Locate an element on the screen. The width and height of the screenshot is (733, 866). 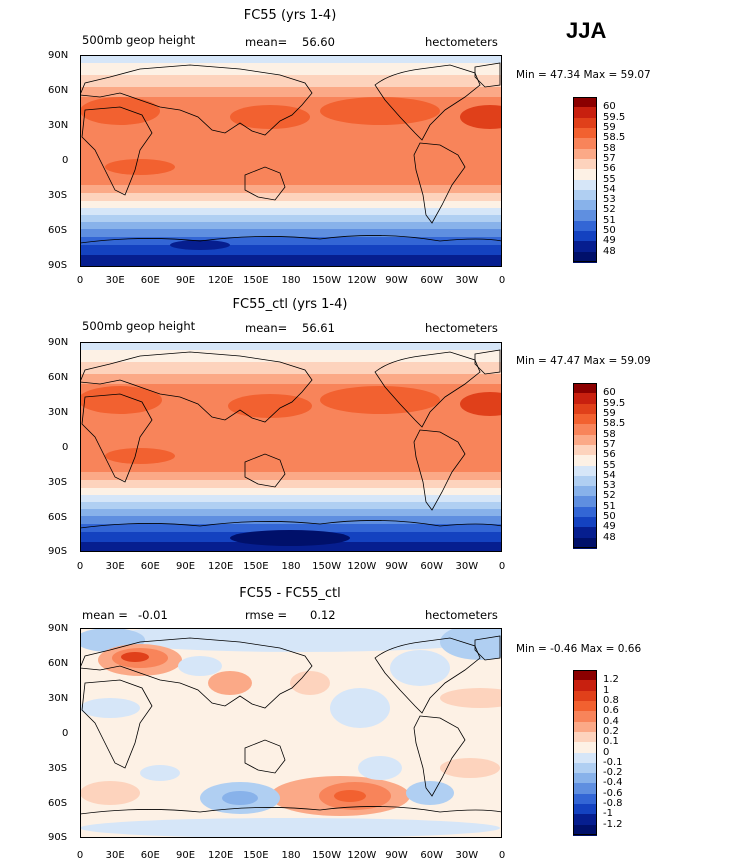
min-max-label: Min = 47.47 Max = 59.09 is located at coordinates (583, 361).